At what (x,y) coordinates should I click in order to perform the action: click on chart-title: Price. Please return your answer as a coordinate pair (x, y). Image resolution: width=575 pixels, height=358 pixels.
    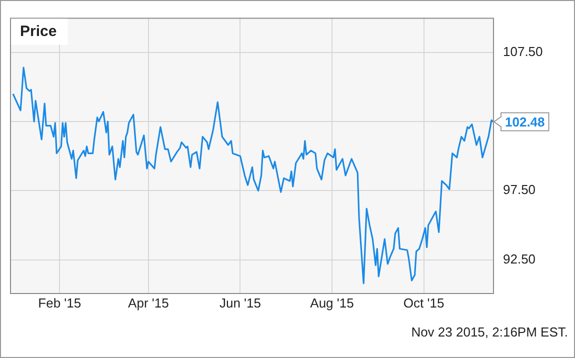
    Looking at the image, I should click on (38, 31).